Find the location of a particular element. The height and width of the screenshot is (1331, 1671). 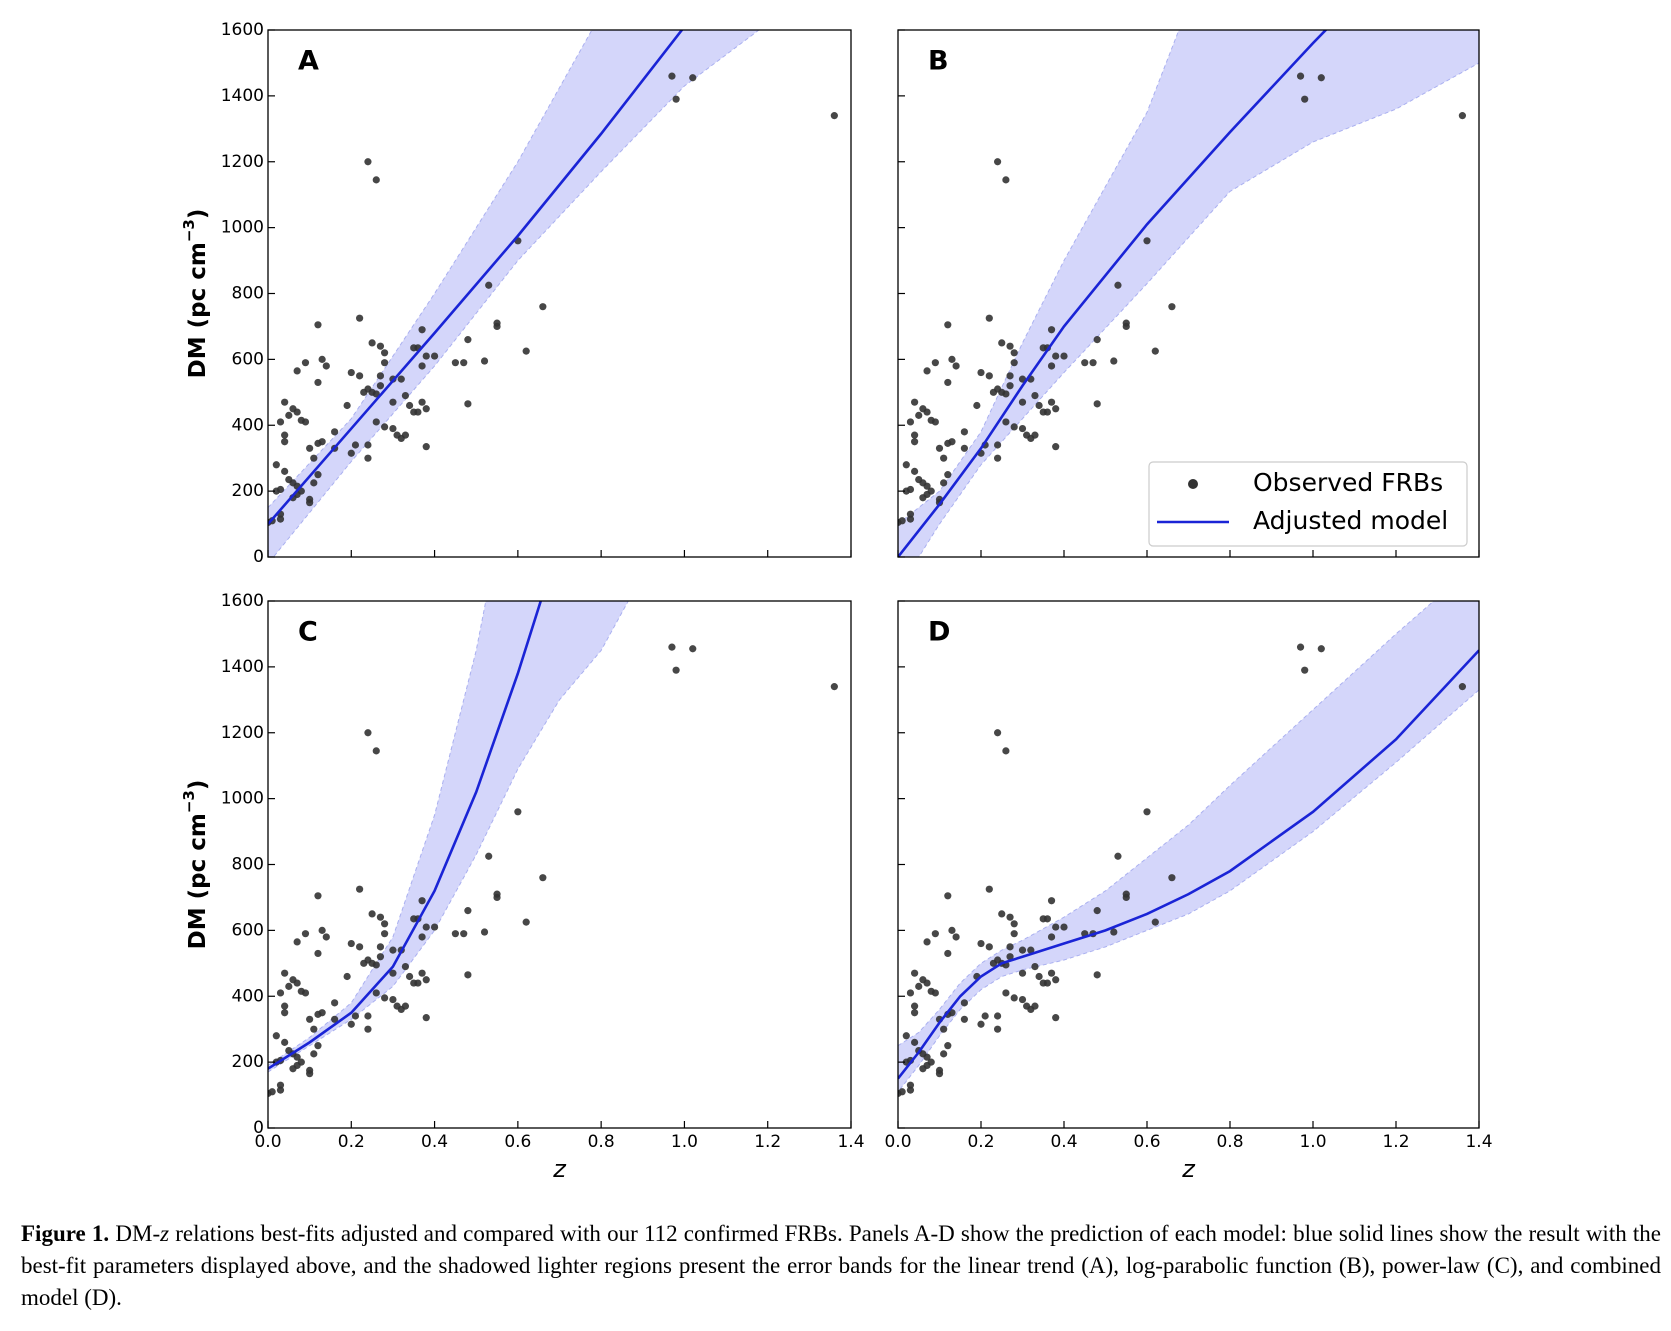

y-axis-label-sup: −3 is located at coordinates (189, 230).